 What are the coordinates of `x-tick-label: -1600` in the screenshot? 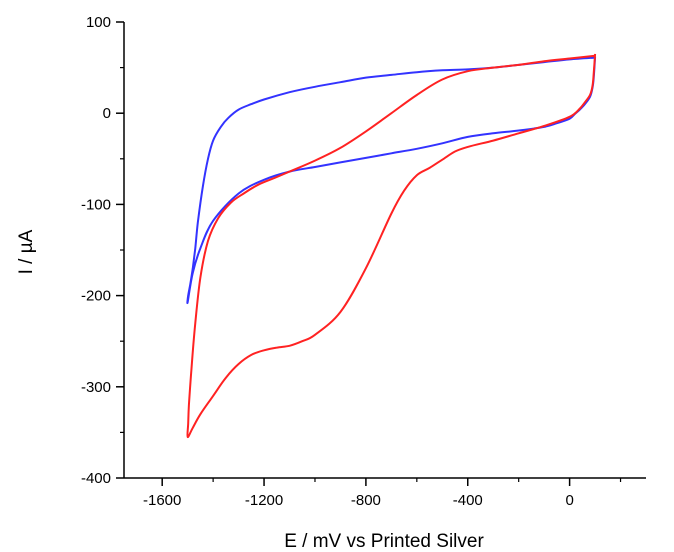 It's located at (162, 500).